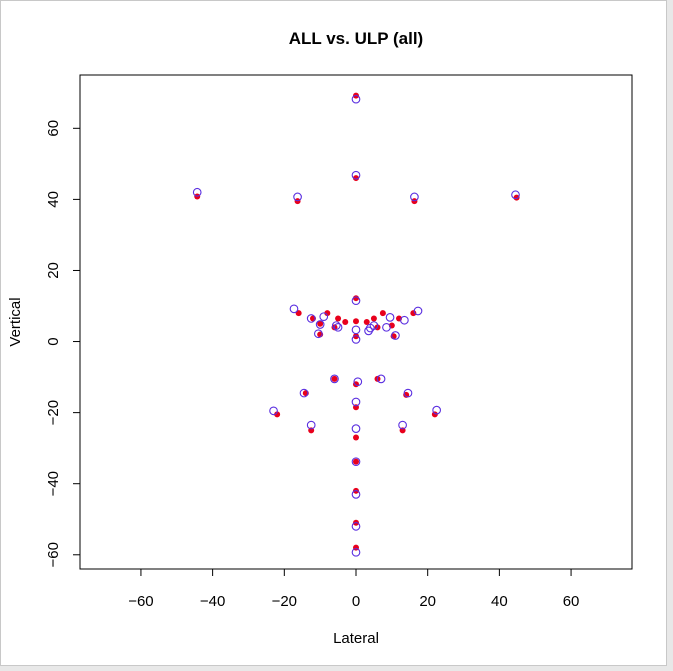  I want to click on x-tick-label: −20, so click(284, 601).